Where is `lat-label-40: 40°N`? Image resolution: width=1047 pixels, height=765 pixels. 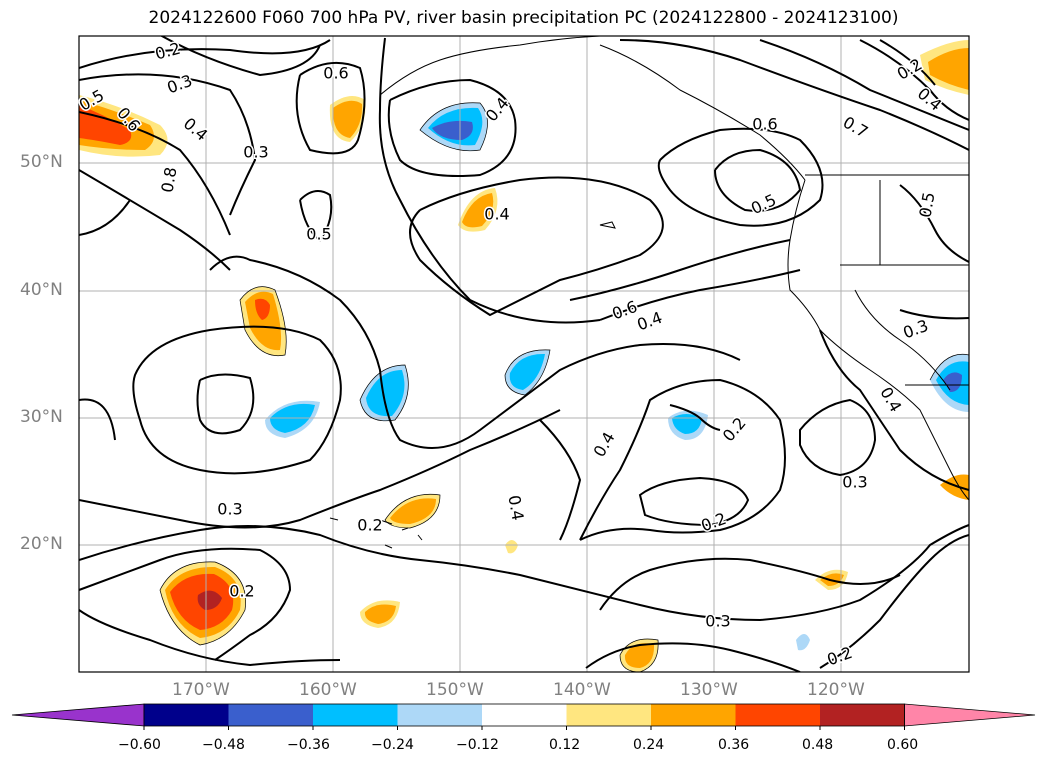 lat-label-40: 40°N is located at coordinates (41, 290).